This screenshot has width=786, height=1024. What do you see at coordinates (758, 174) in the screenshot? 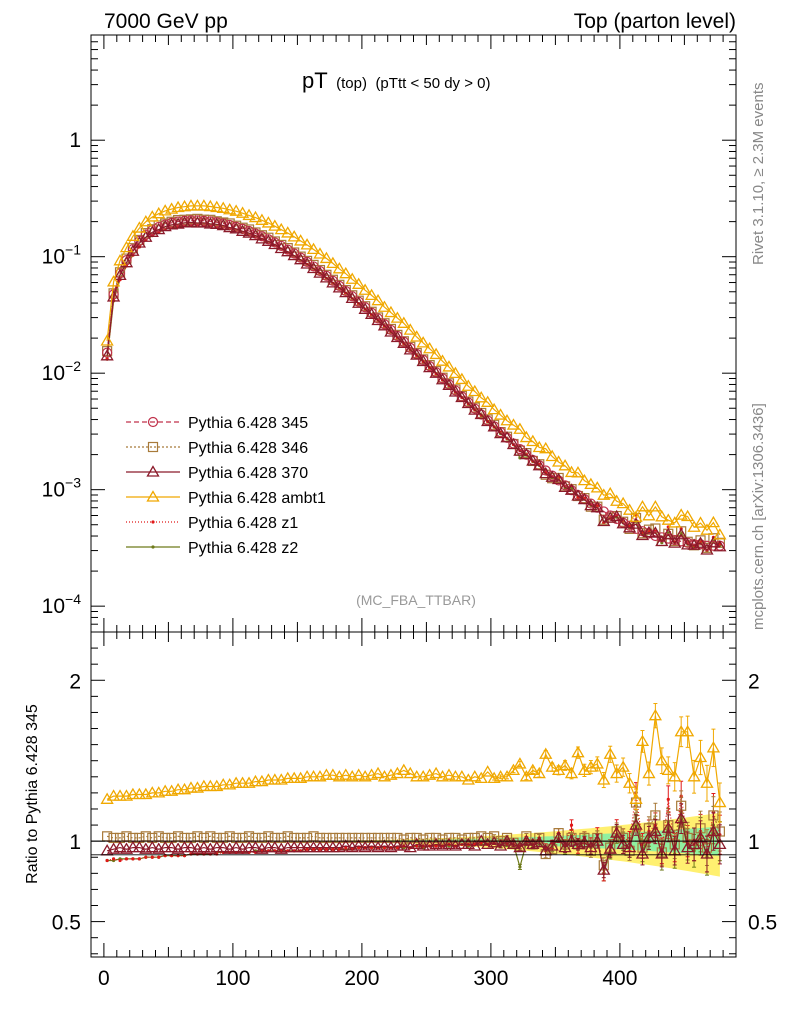
I see `side-label-rivet: Rivet 3.1.10, ≥ 2.3M events` at bounding box center [758, 174].